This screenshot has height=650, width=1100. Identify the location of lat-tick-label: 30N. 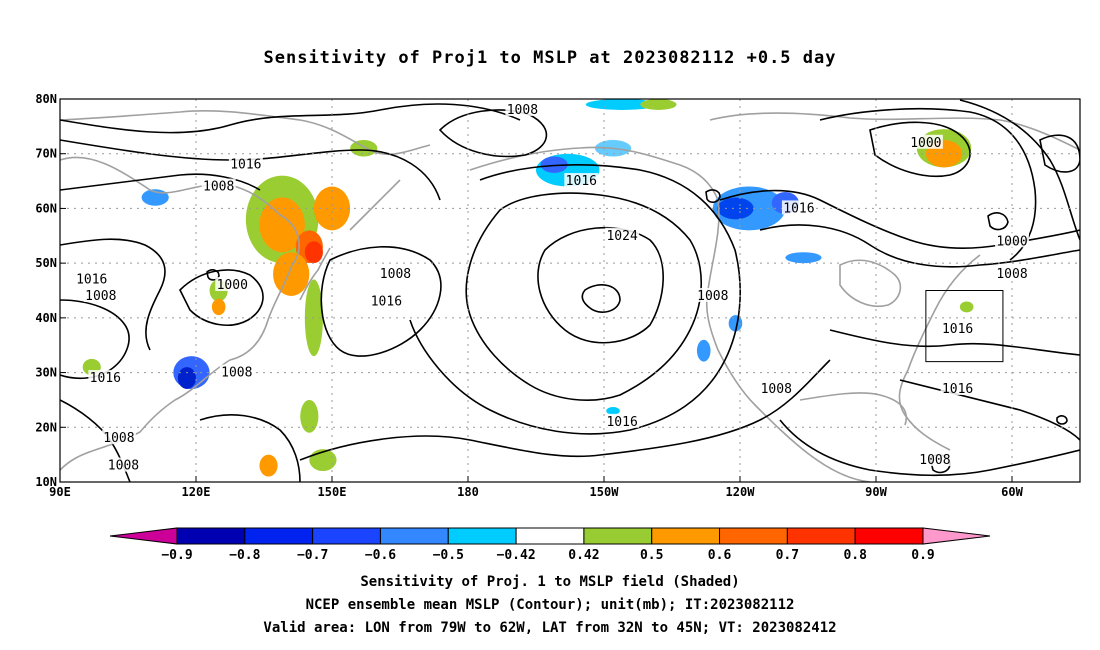
(46, 373).